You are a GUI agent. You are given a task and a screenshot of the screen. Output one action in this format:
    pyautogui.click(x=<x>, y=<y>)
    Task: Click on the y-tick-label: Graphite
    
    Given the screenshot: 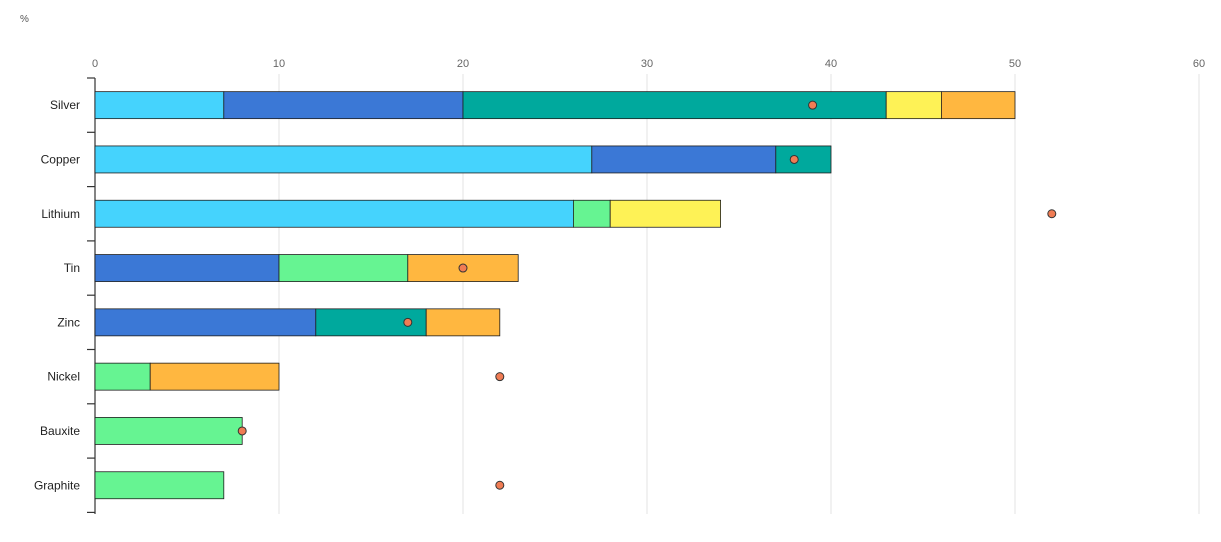 What is the action you would take?
    pyautogui.click(x=57, y=485)
    